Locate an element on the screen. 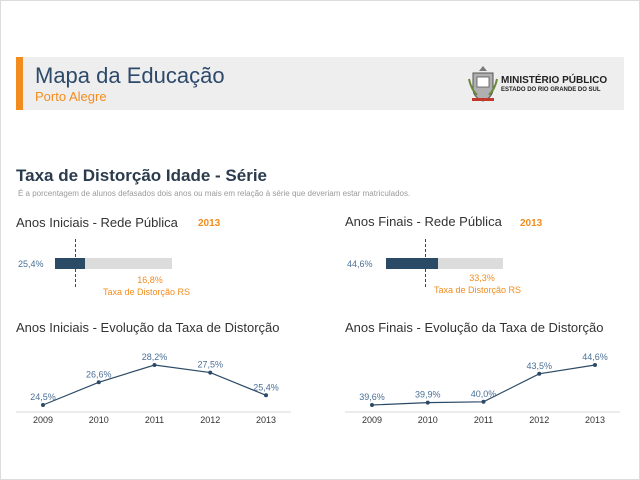 The width and height of the screenshot is (640, 480). left-reference-value: 16,8% is located at coordinates (150, 280).